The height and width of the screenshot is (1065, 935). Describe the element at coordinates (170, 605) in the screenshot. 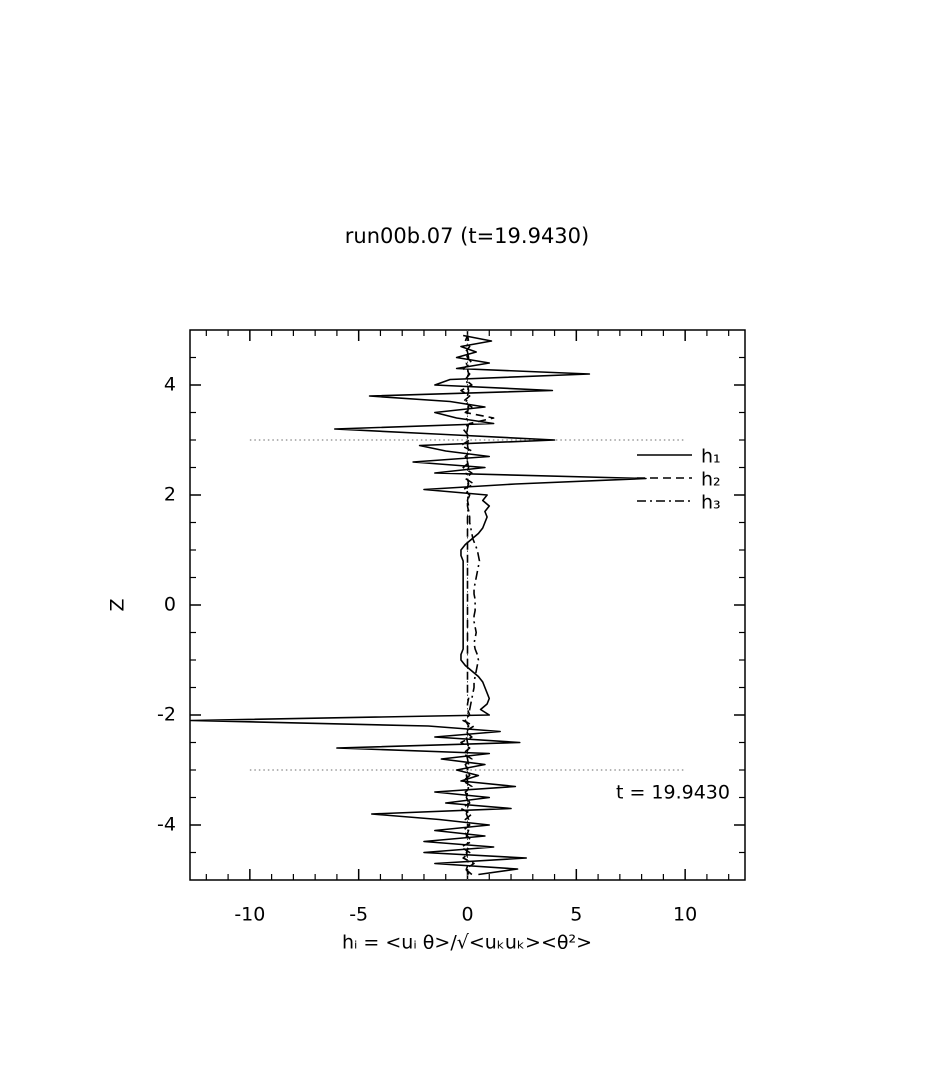

I see `y-tick-label: 0` at that location.